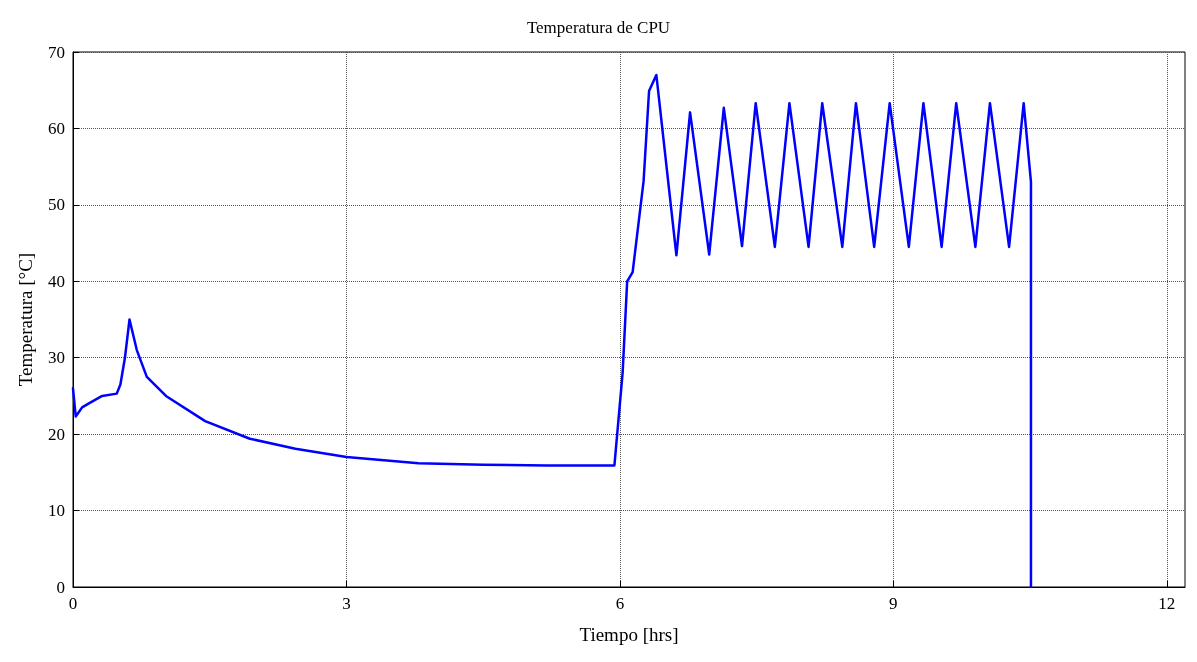 This screenshot has width=1197, height=662. What do you see at coordinates (25, 319) in the screenshot?
I see `y-axis-title: Temperatura [°C]` at bounding box center [25, 319].